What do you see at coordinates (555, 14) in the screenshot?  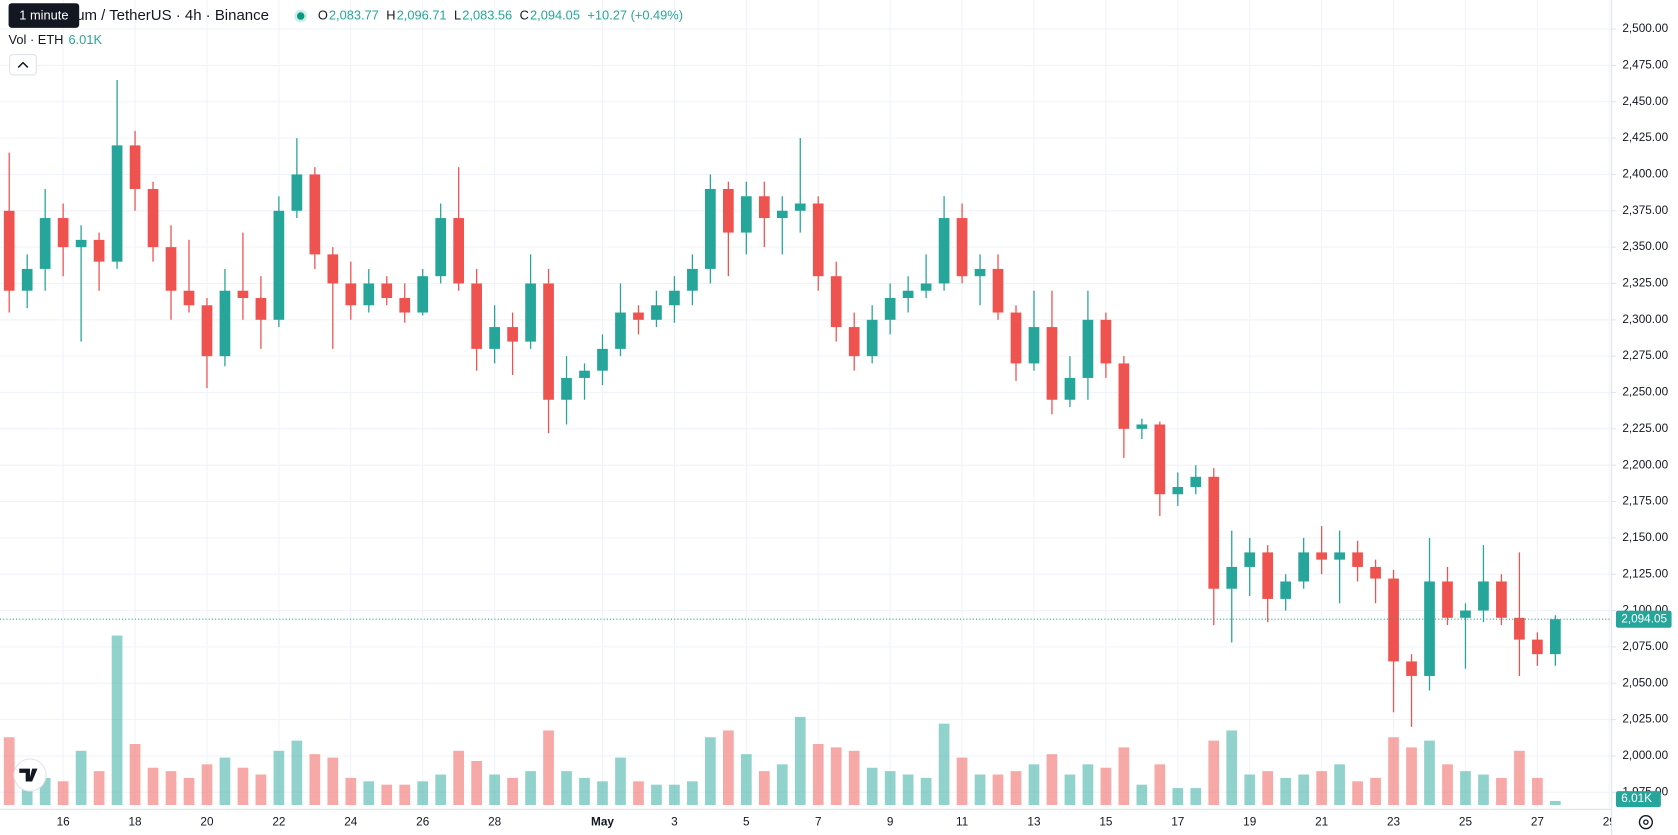 I see `legend-value: 2,094.05` at bounding box center [555, 14].